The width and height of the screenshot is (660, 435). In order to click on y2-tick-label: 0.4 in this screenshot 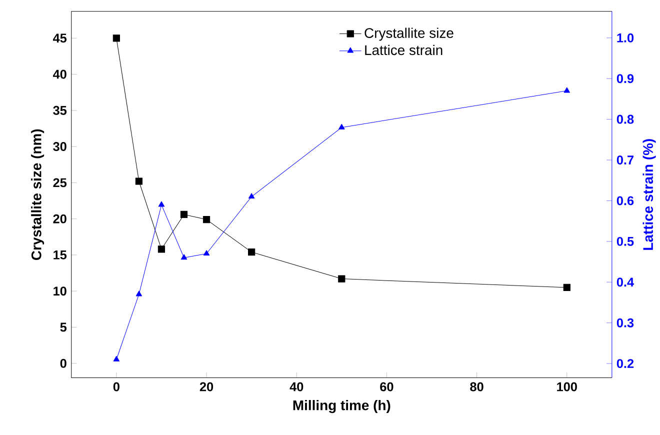, I will do `click(625, 282)`.